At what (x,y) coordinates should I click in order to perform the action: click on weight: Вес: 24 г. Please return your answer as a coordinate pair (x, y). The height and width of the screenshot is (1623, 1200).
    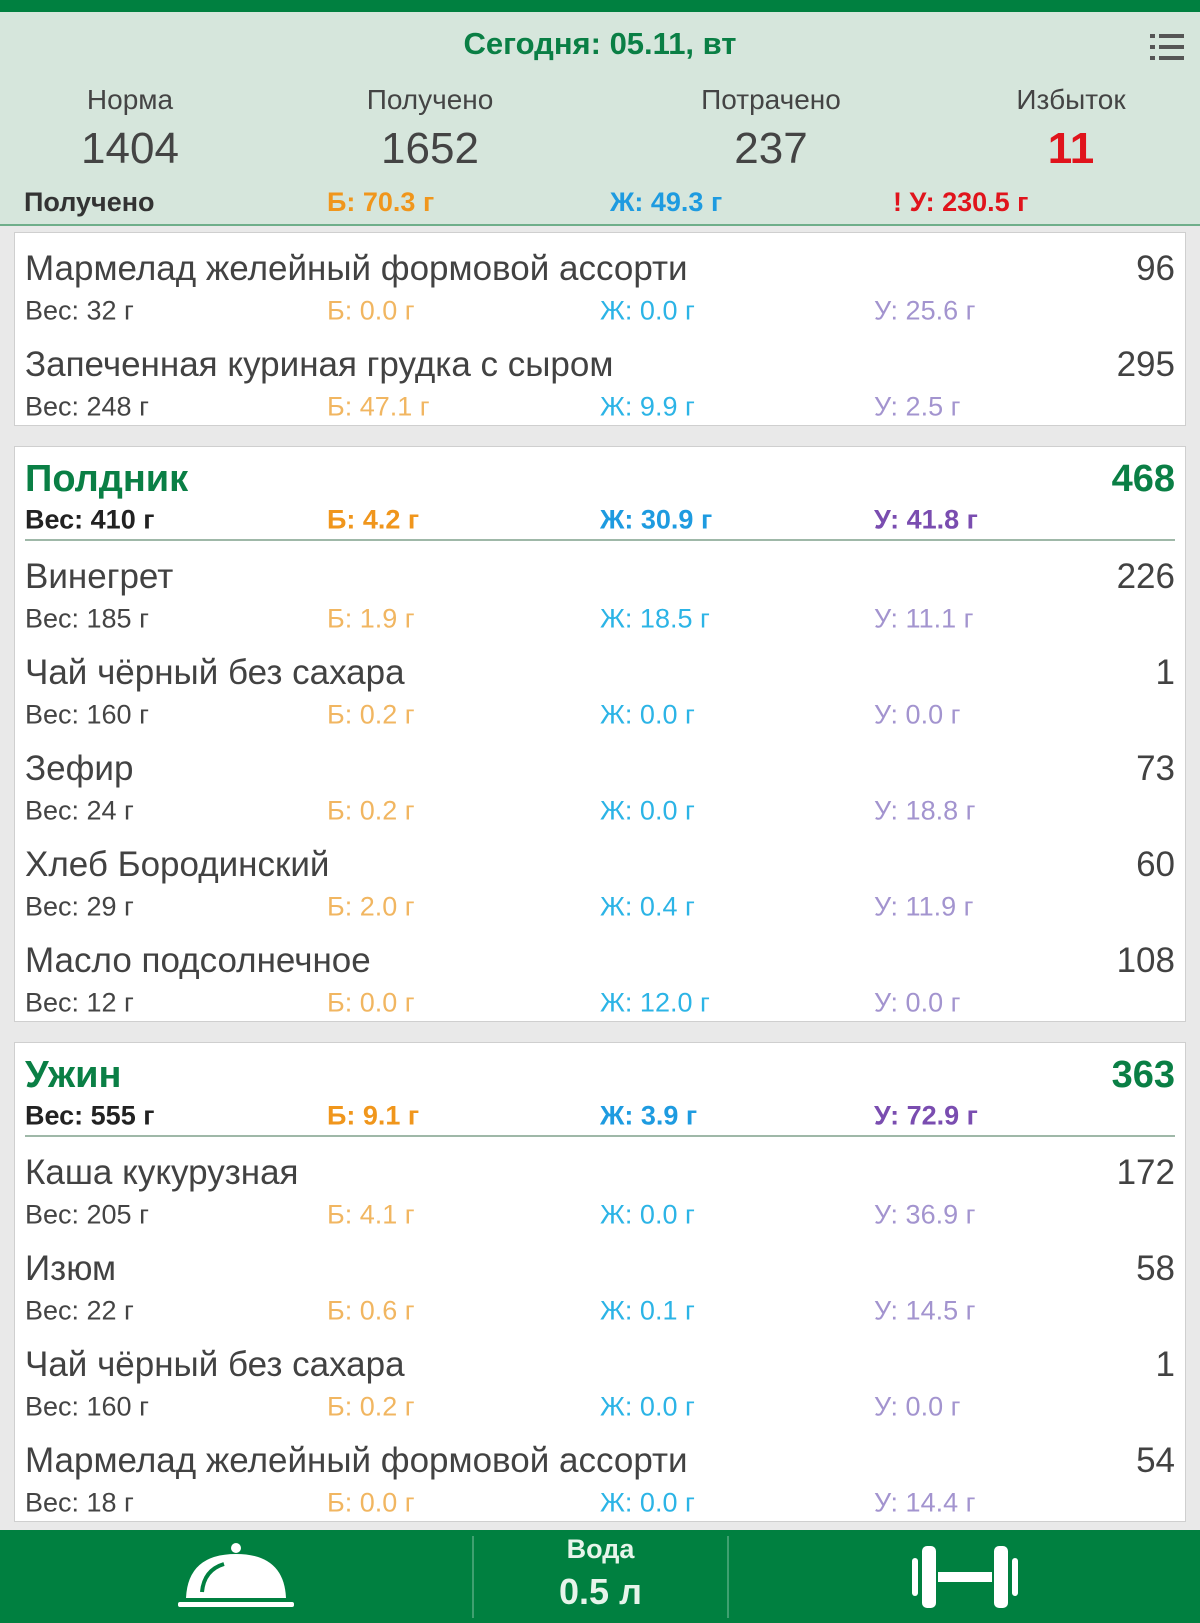
    Looking at the image, I should click on (79, 810).